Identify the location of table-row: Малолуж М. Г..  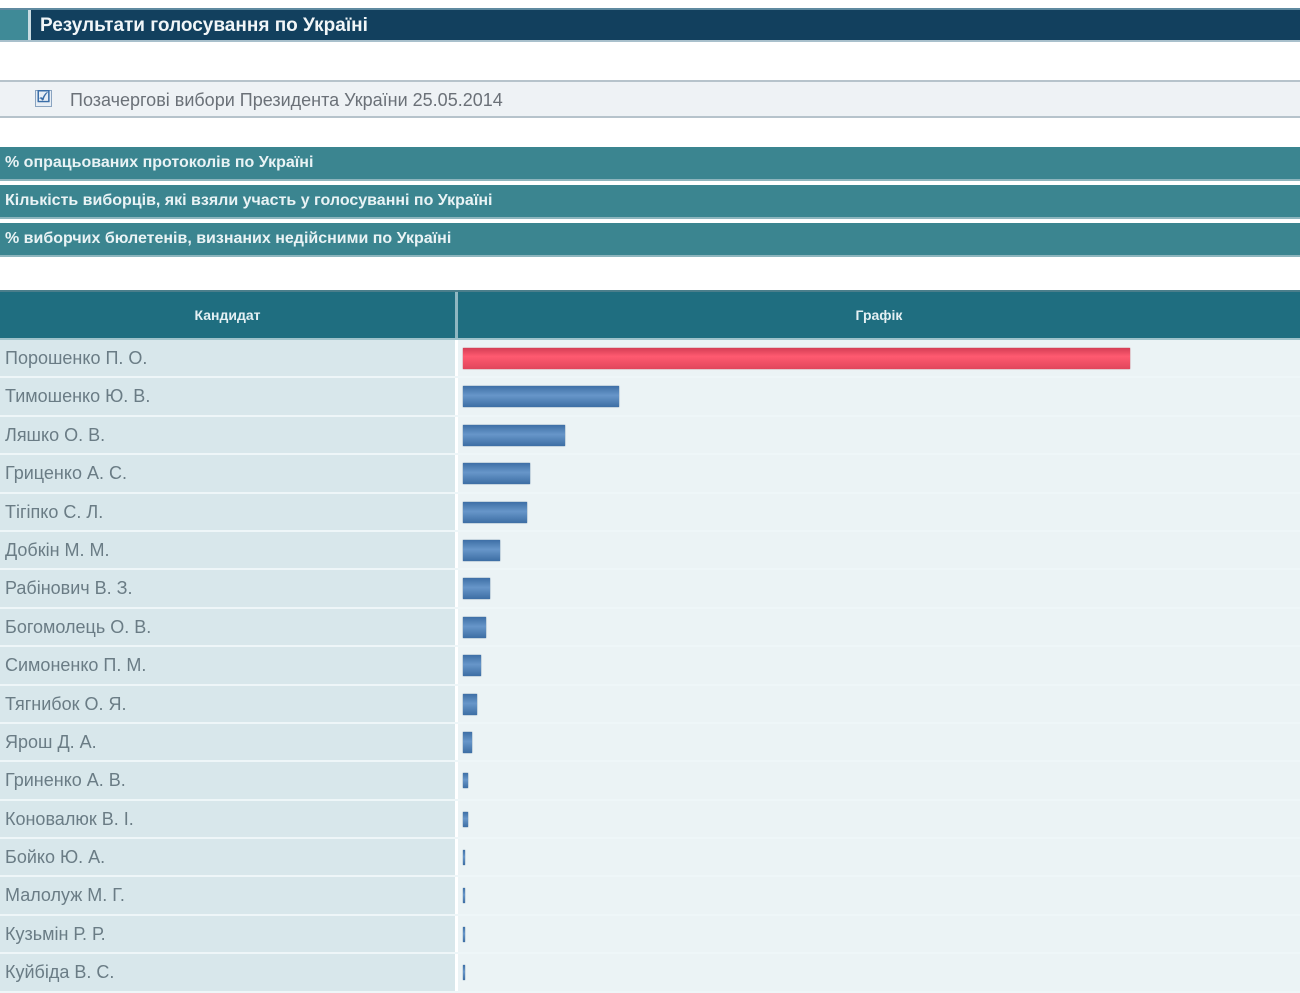
(650, 896).